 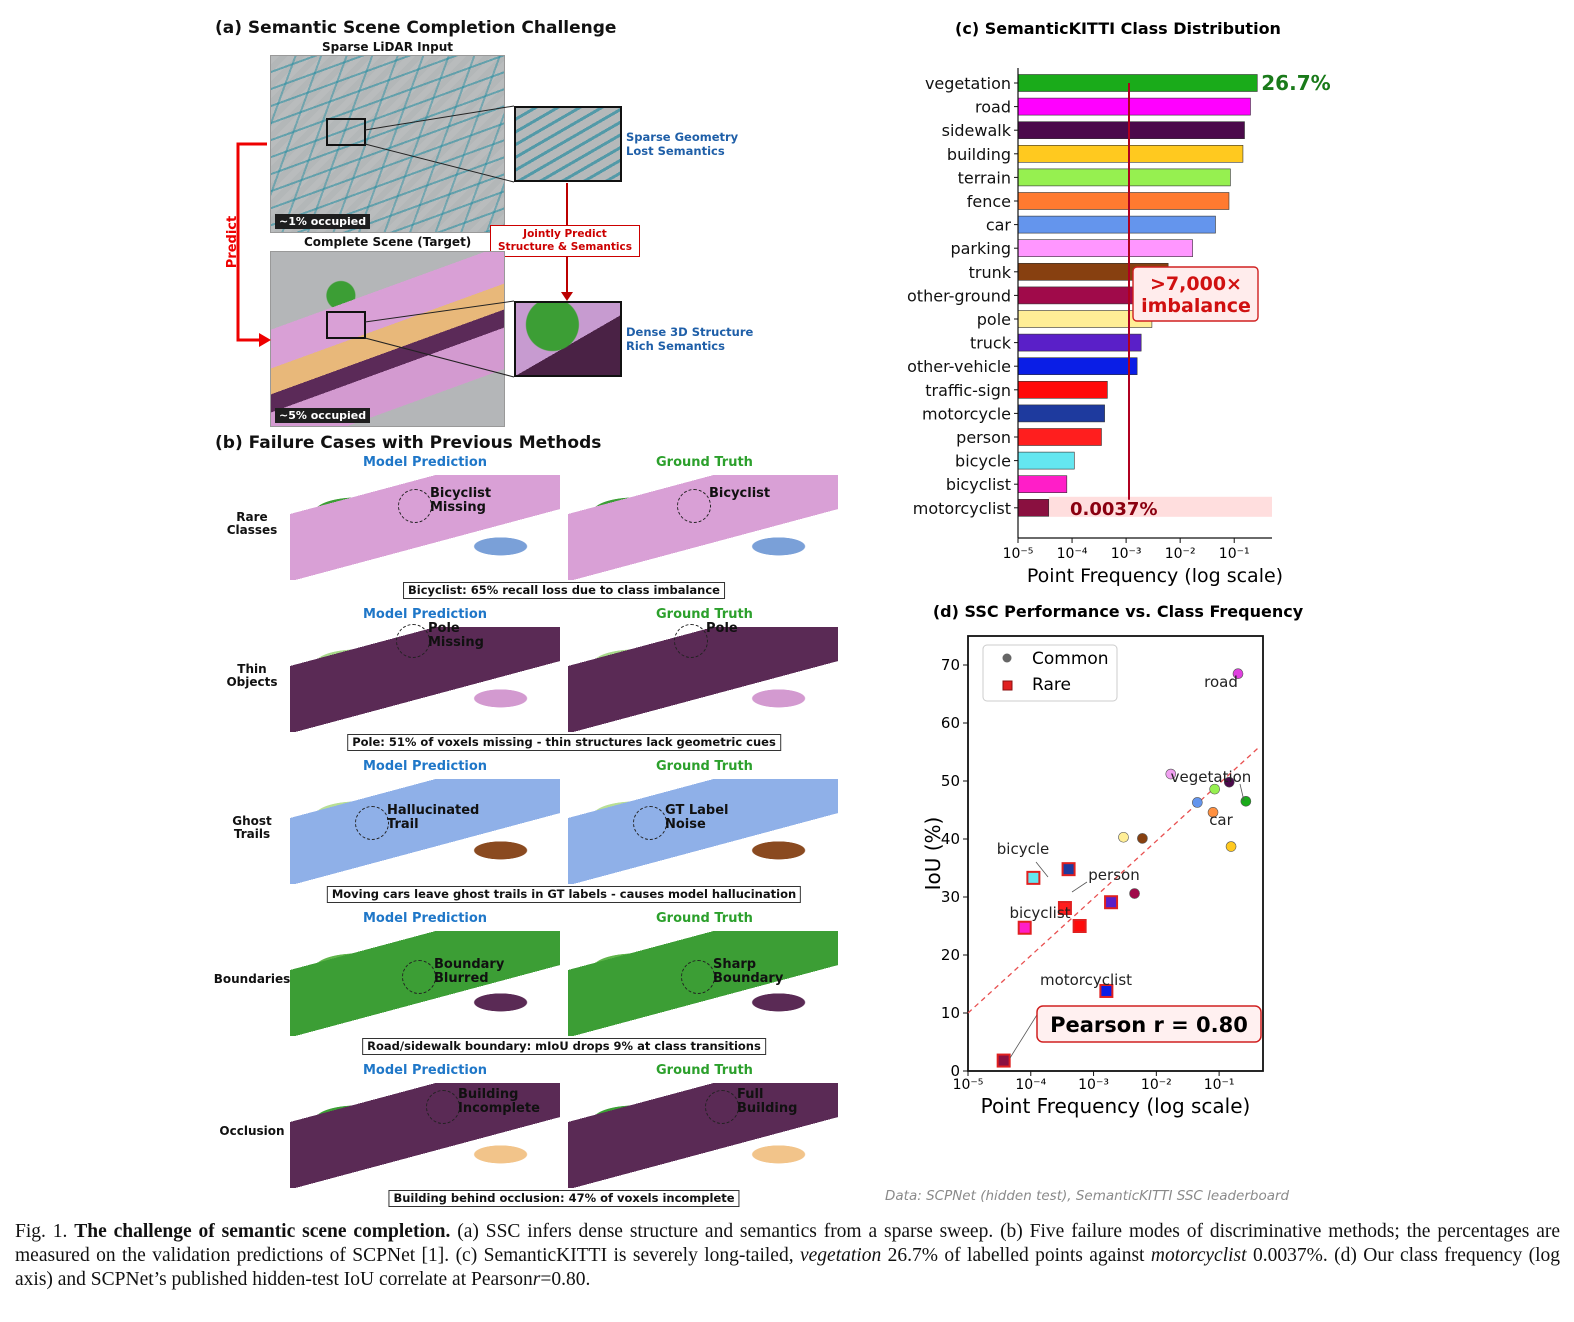 I want to click on ground-truth-annotation-line: Bicyclist, so click(x=740, y=493).